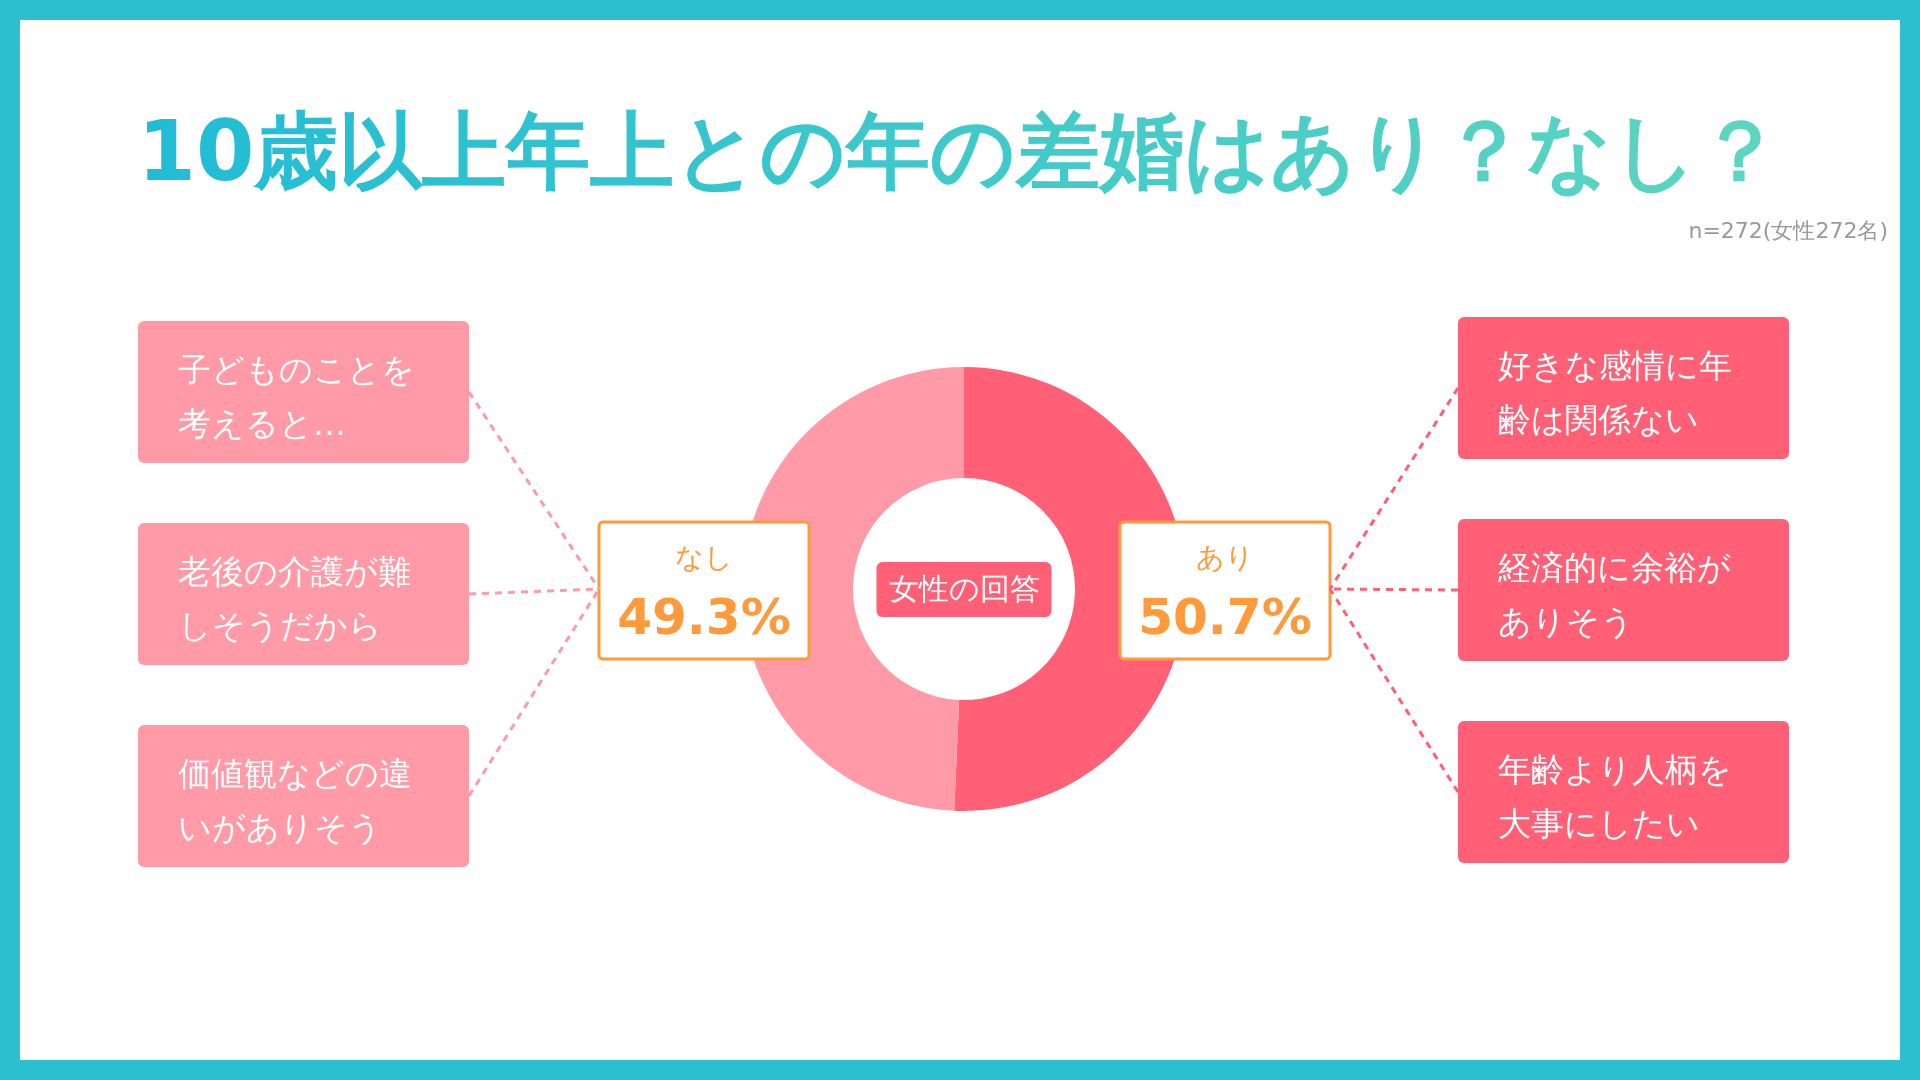  Describe the element at coordinates (964, 588) in the screenshot. I see `legend-title: 女性の回答` at that location.